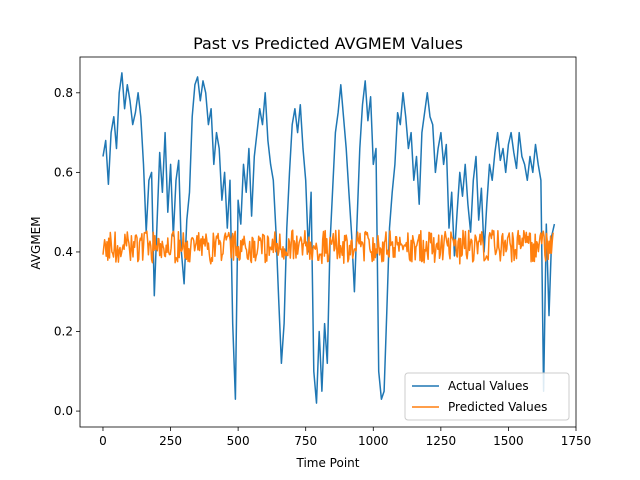 The width and height of the screenshot is (640, 480). Describe the element at coordinates (373, 441) in the screenshot. I see `x-tick-label: 1000` at that location.